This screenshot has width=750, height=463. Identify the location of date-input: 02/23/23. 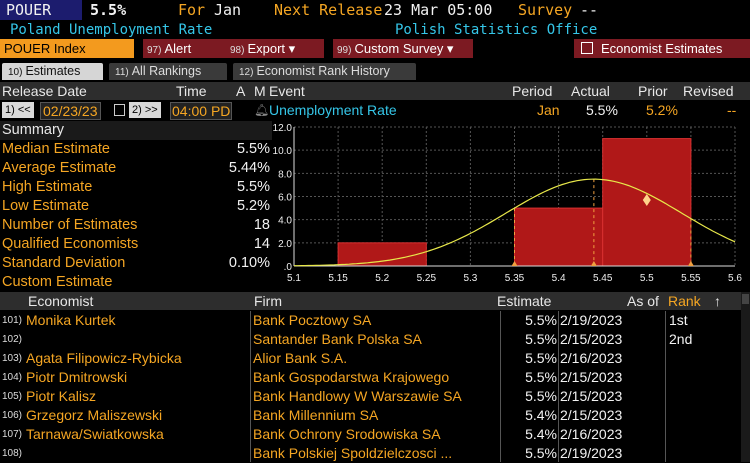
(70, 111).